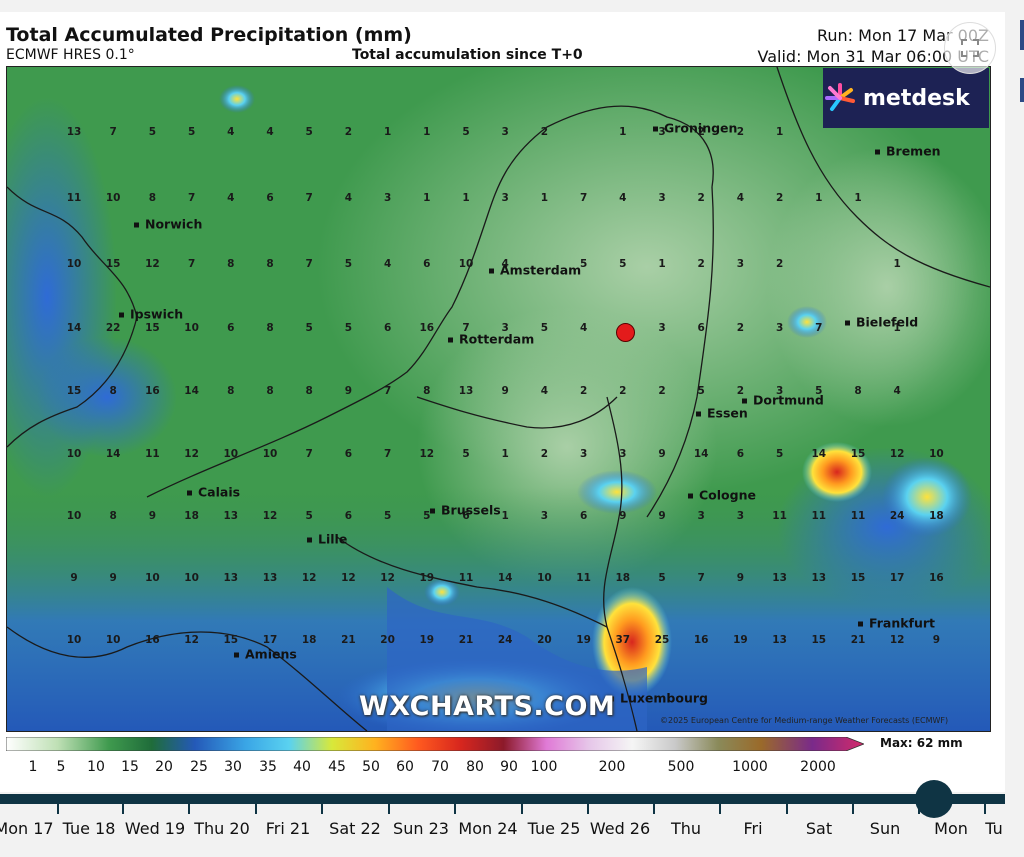  I want to click on timeline-day: Fri, so click(753, 828).